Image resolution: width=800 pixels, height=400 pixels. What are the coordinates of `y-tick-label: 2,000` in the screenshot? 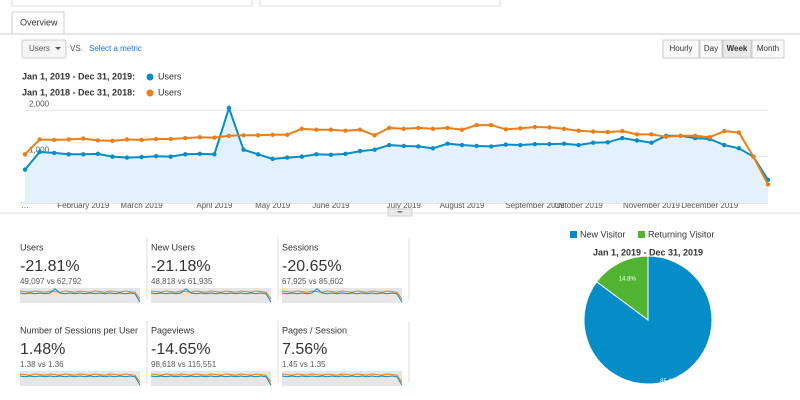 It's located at (39, 103).